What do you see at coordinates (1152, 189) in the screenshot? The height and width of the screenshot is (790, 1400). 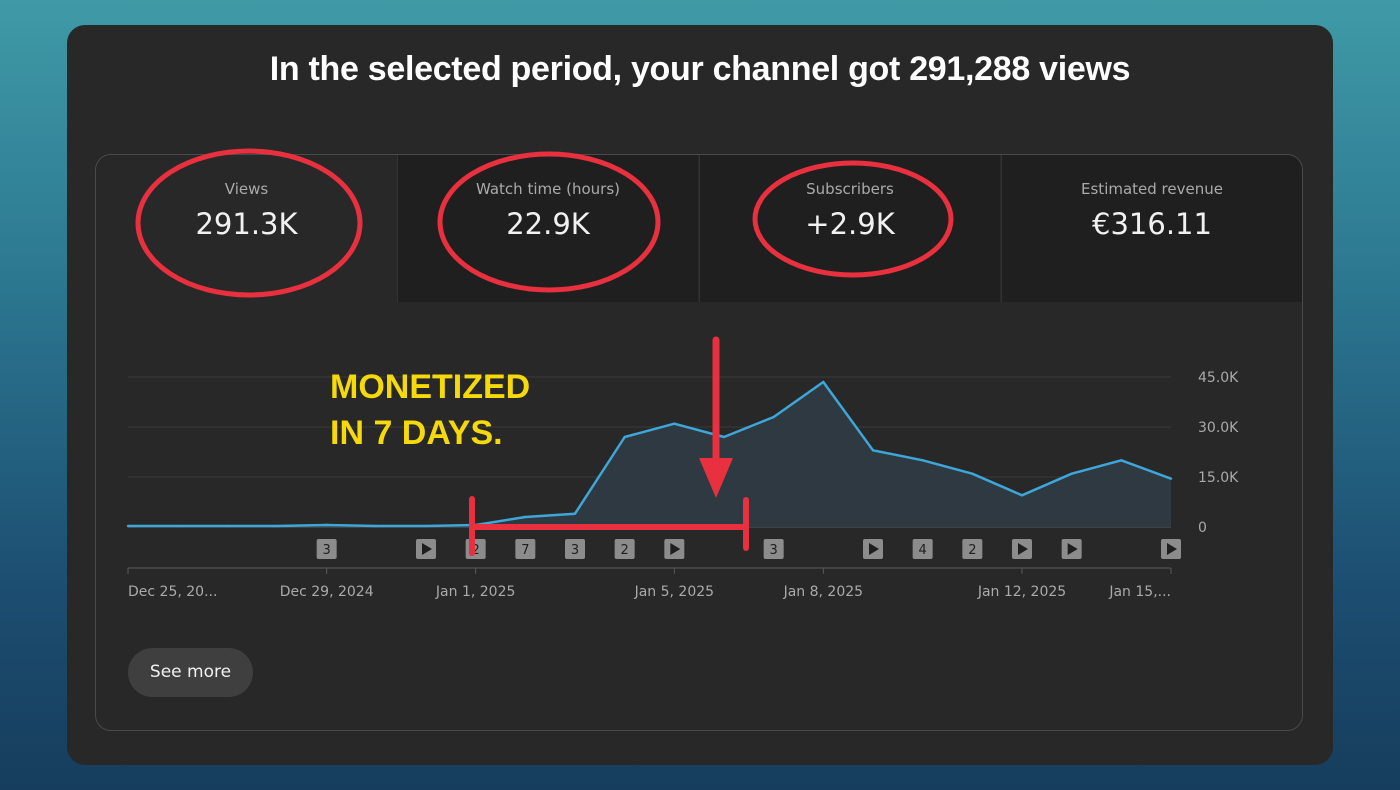 I see `metric-label: Estimated revenue` at bounding box center [1152, 189].